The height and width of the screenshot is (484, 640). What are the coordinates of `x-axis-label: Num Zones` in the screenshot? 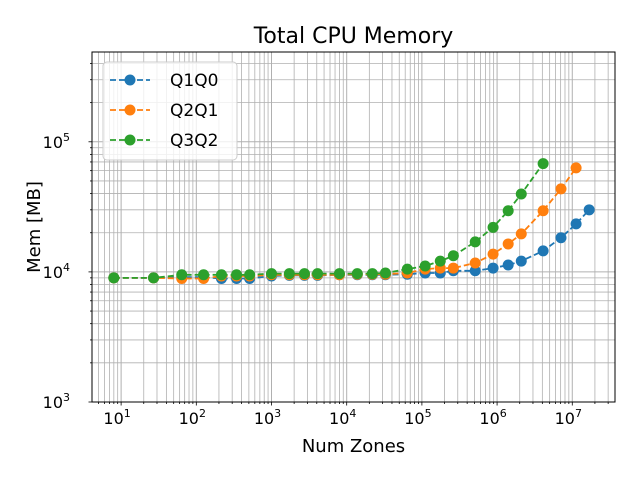 It's located at (353, 446).